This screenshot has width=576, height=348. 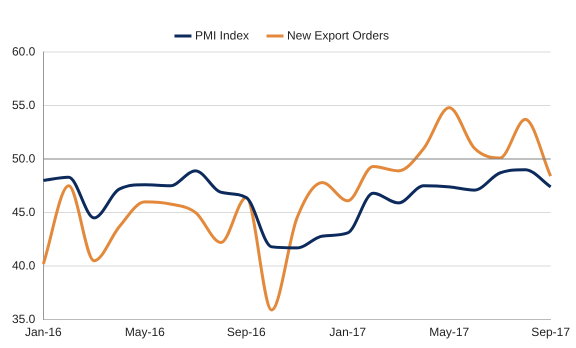 I want to click on legend-label: PMI Index, so click(x=222, y=35).